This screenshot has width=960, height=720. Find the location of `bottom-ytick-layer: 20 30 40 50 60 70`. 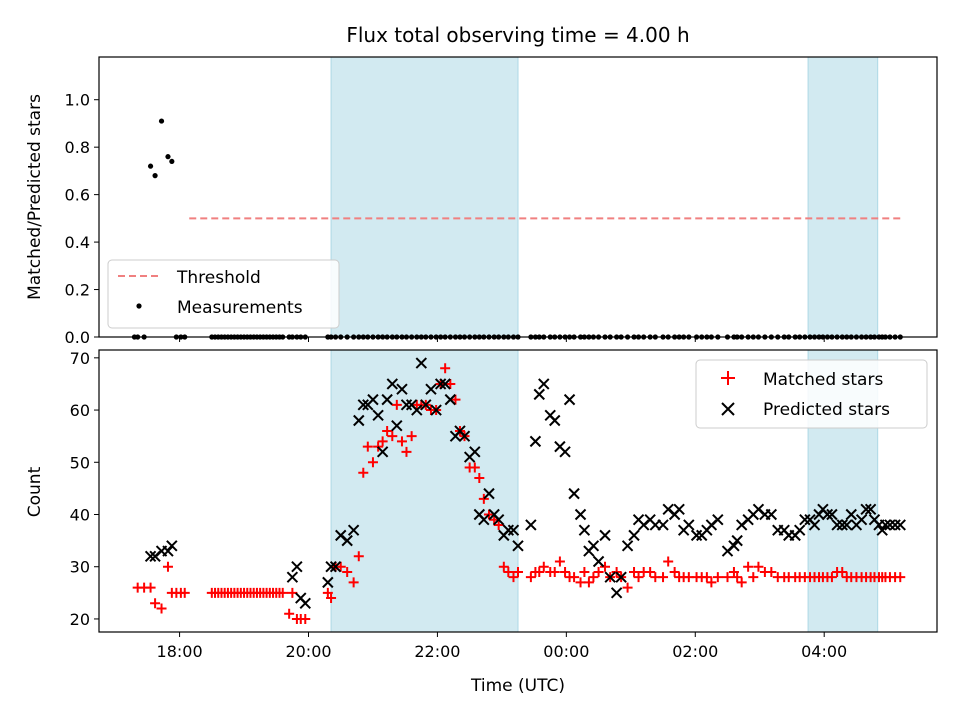

bottom-ytick-layer: 20 30 40 50 60 70 is located at coordinates (84, 489).